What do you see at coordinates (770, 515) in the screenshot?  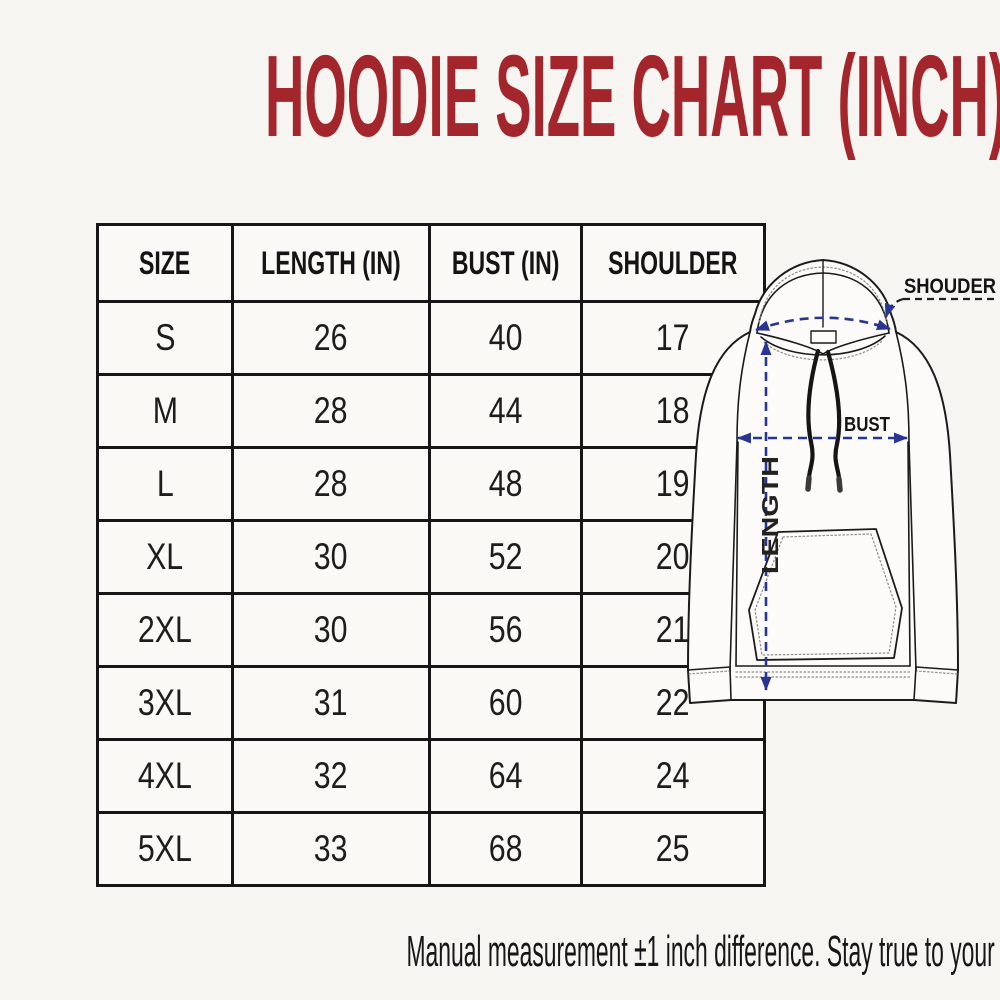 I see `length-label: LENGTH` at bounding box center [770, 515].